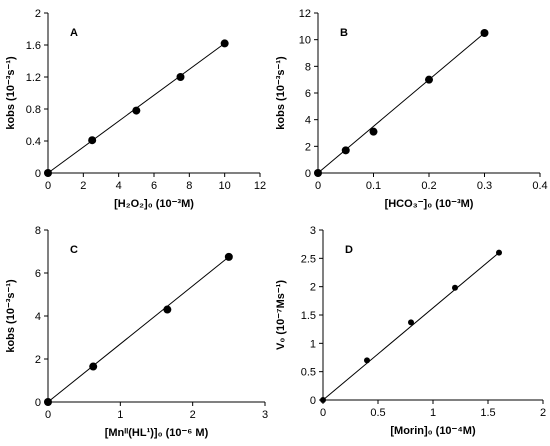 This screenshot has height=446, width=550. What do you see at coordinates (74, 250) in the screenshot?
I see `panel-label: C` at bounding box center [74, 250].